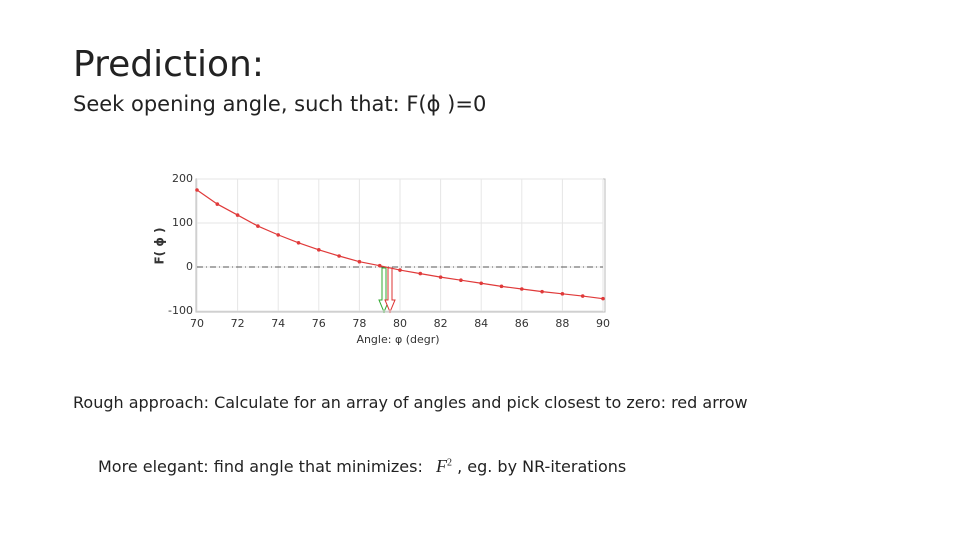  I want to click on x-axis-label: Angle: φ (degr), so click(397, 339).